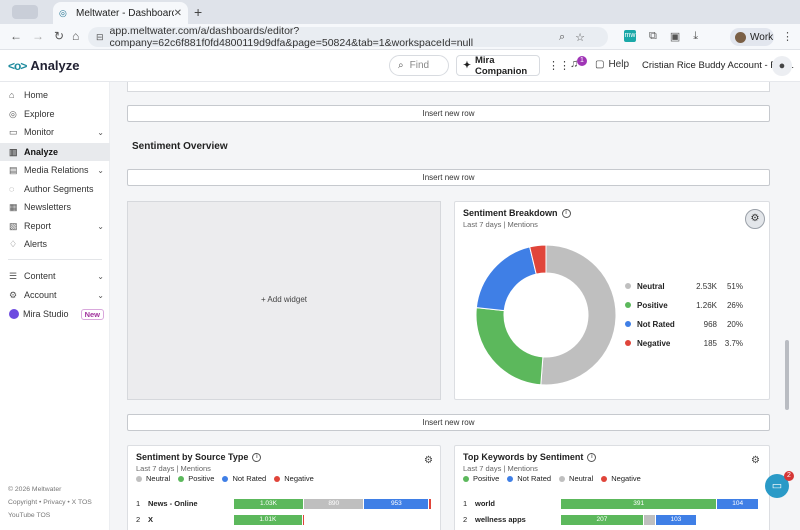 The width and height of the screenshot is (800, 530). Describe the element at coordinates (630, 36) in the screenshot. I see `meltwater-extension-icon: mw` at that location.